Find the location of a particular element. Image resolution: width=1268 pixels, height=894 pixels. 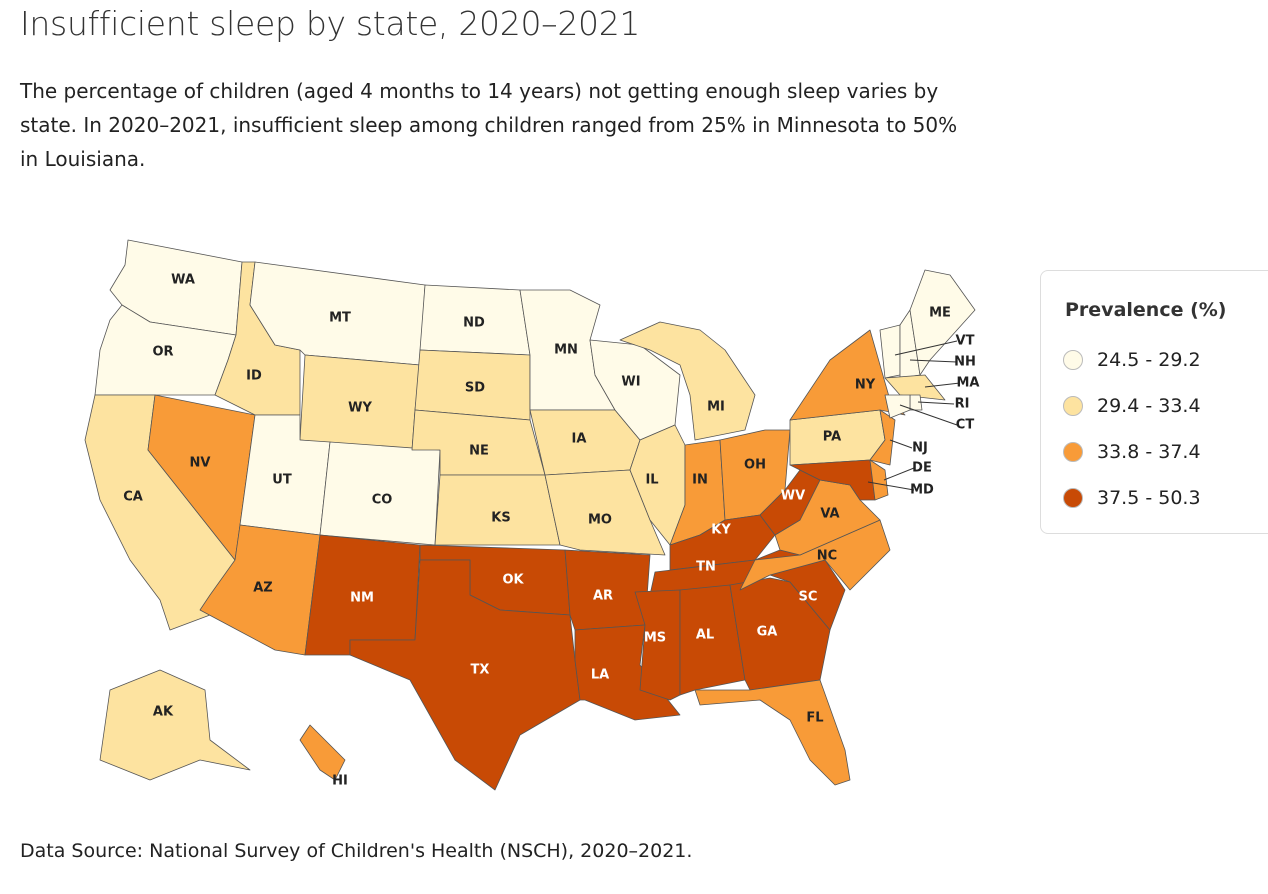

state-label: CO is located at coordinates (382, 500).